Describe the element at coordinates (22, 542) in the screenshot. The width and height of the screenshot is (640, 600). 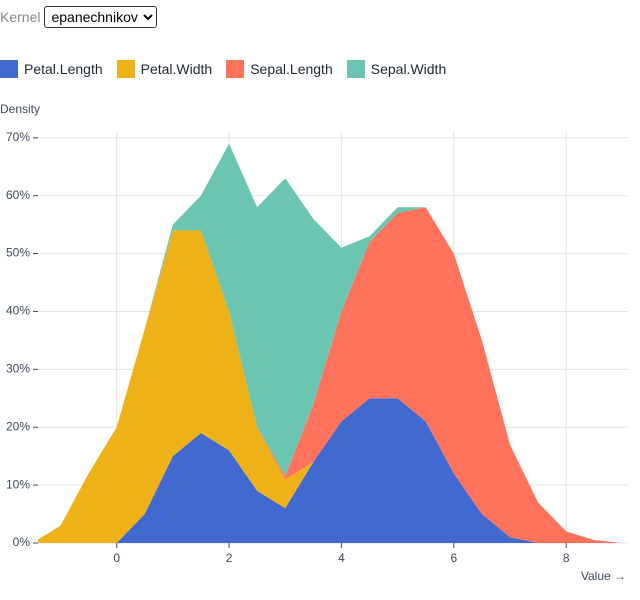
I see `y-tick-label: 0%` at that location.